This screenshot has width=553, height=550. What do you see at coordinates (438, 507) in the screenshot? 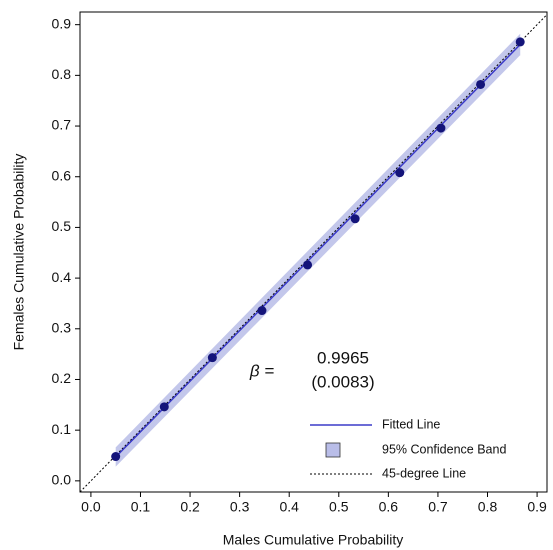
I see `x-tick-label: 0.7` at bounding box center [438, 507].